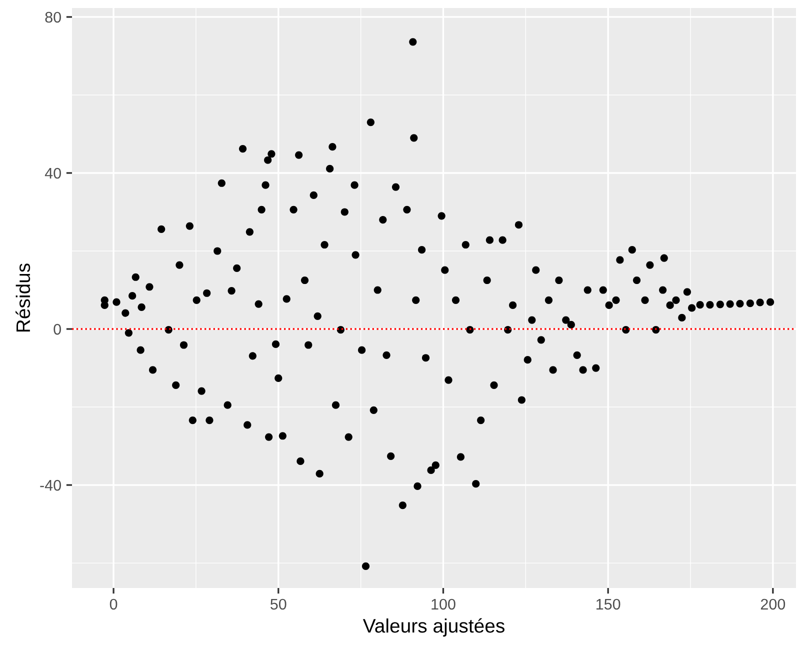 The height and width of the screenshot is (648, 798). I want to click on y-axis-title: Résidus, so click(23, 298).